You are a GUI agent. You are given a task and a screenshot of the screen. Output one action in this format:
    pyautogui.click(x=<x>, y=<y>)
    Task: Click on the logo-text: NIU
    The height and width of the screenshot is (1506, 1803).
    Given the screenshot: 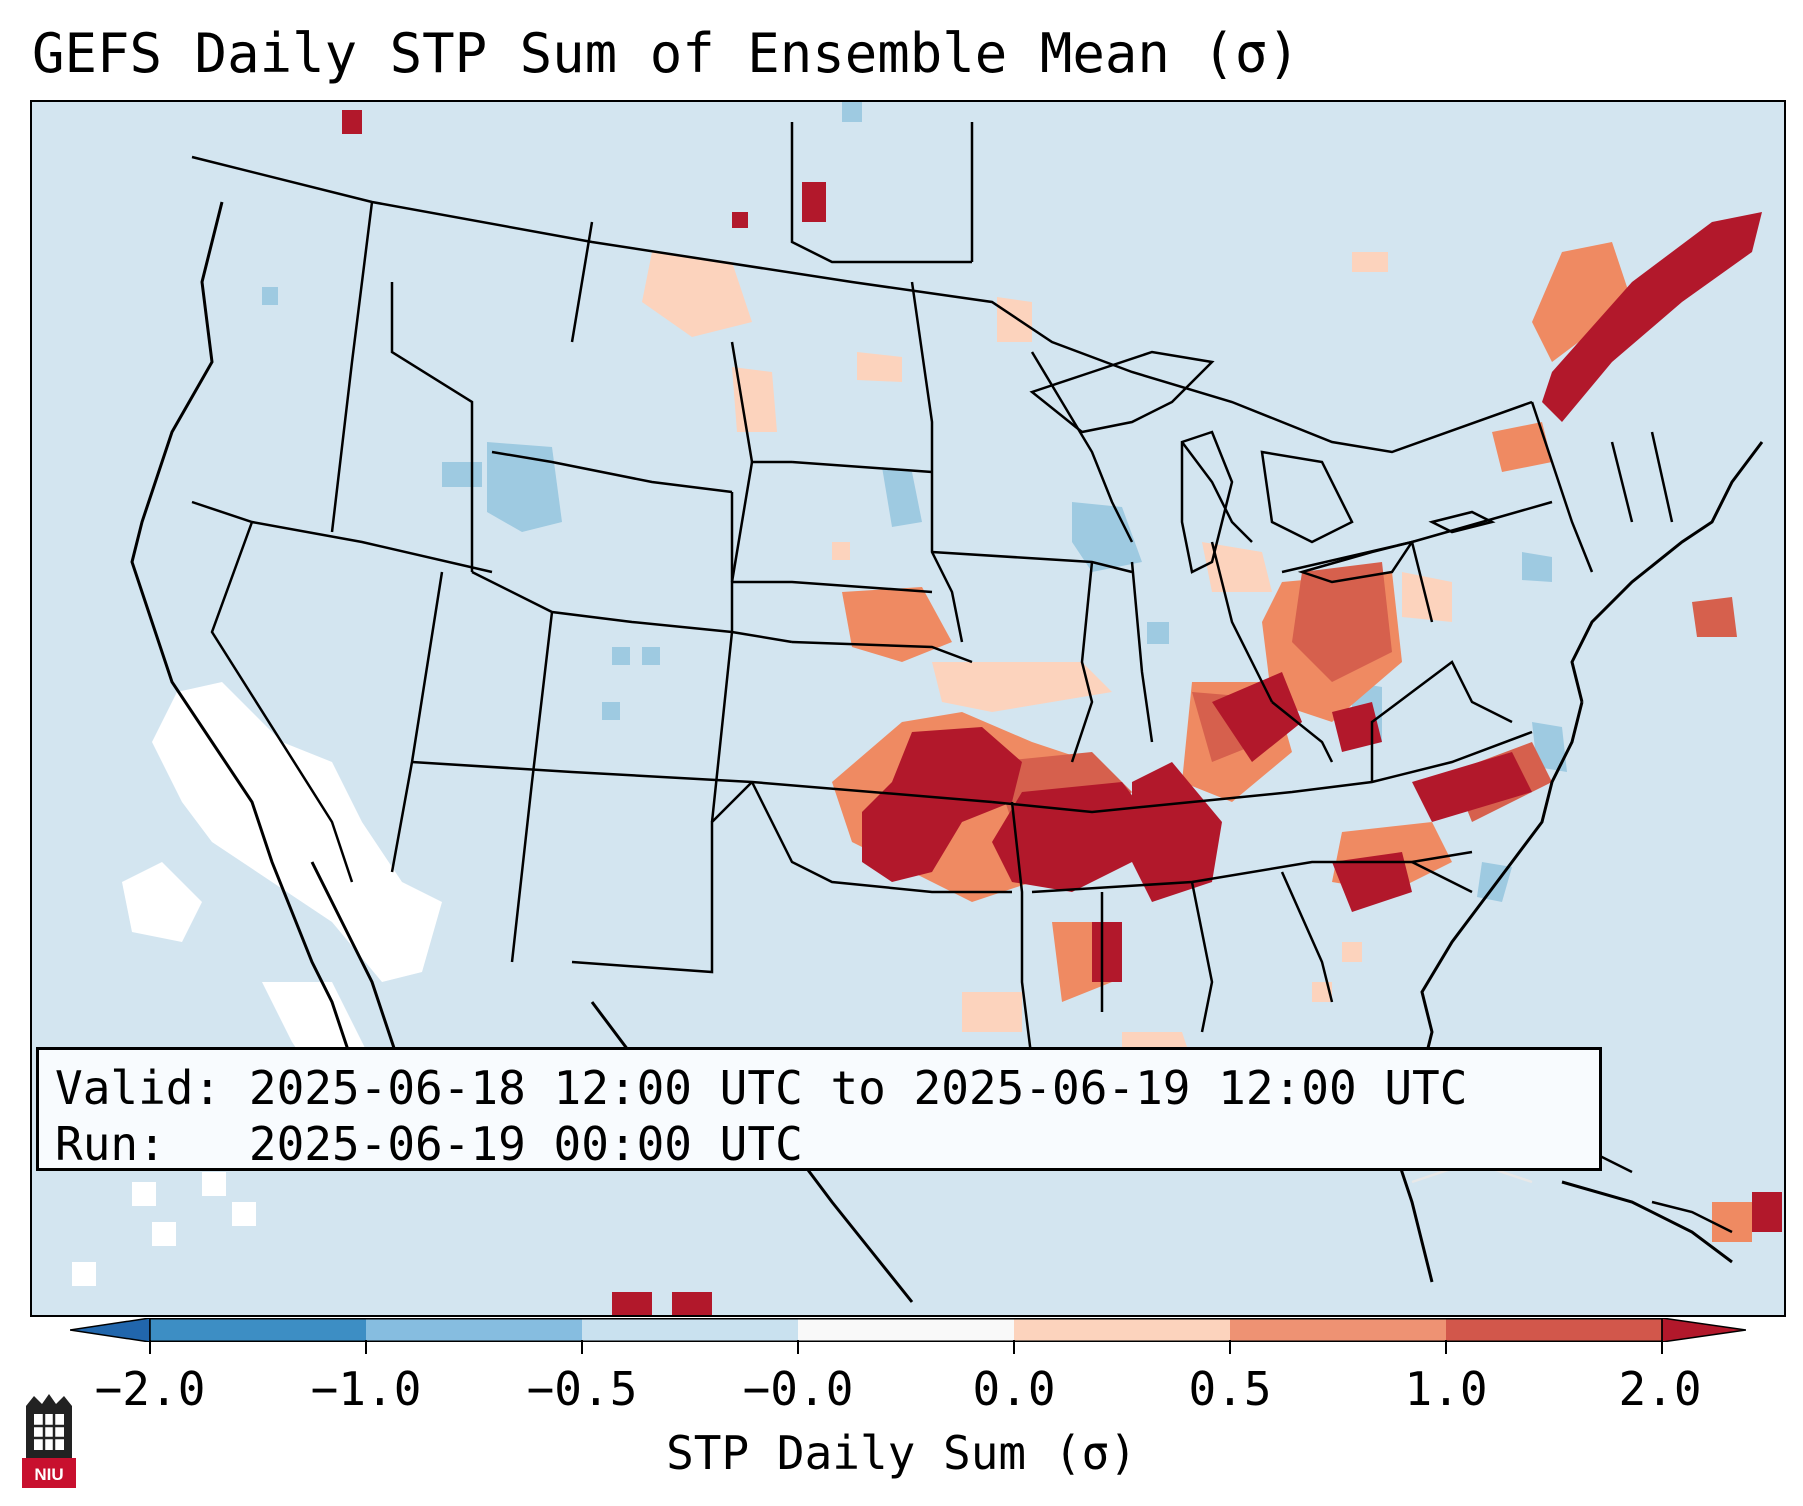 What is the action you would take?
    pyautogui.click(x=48, y=1474)
    